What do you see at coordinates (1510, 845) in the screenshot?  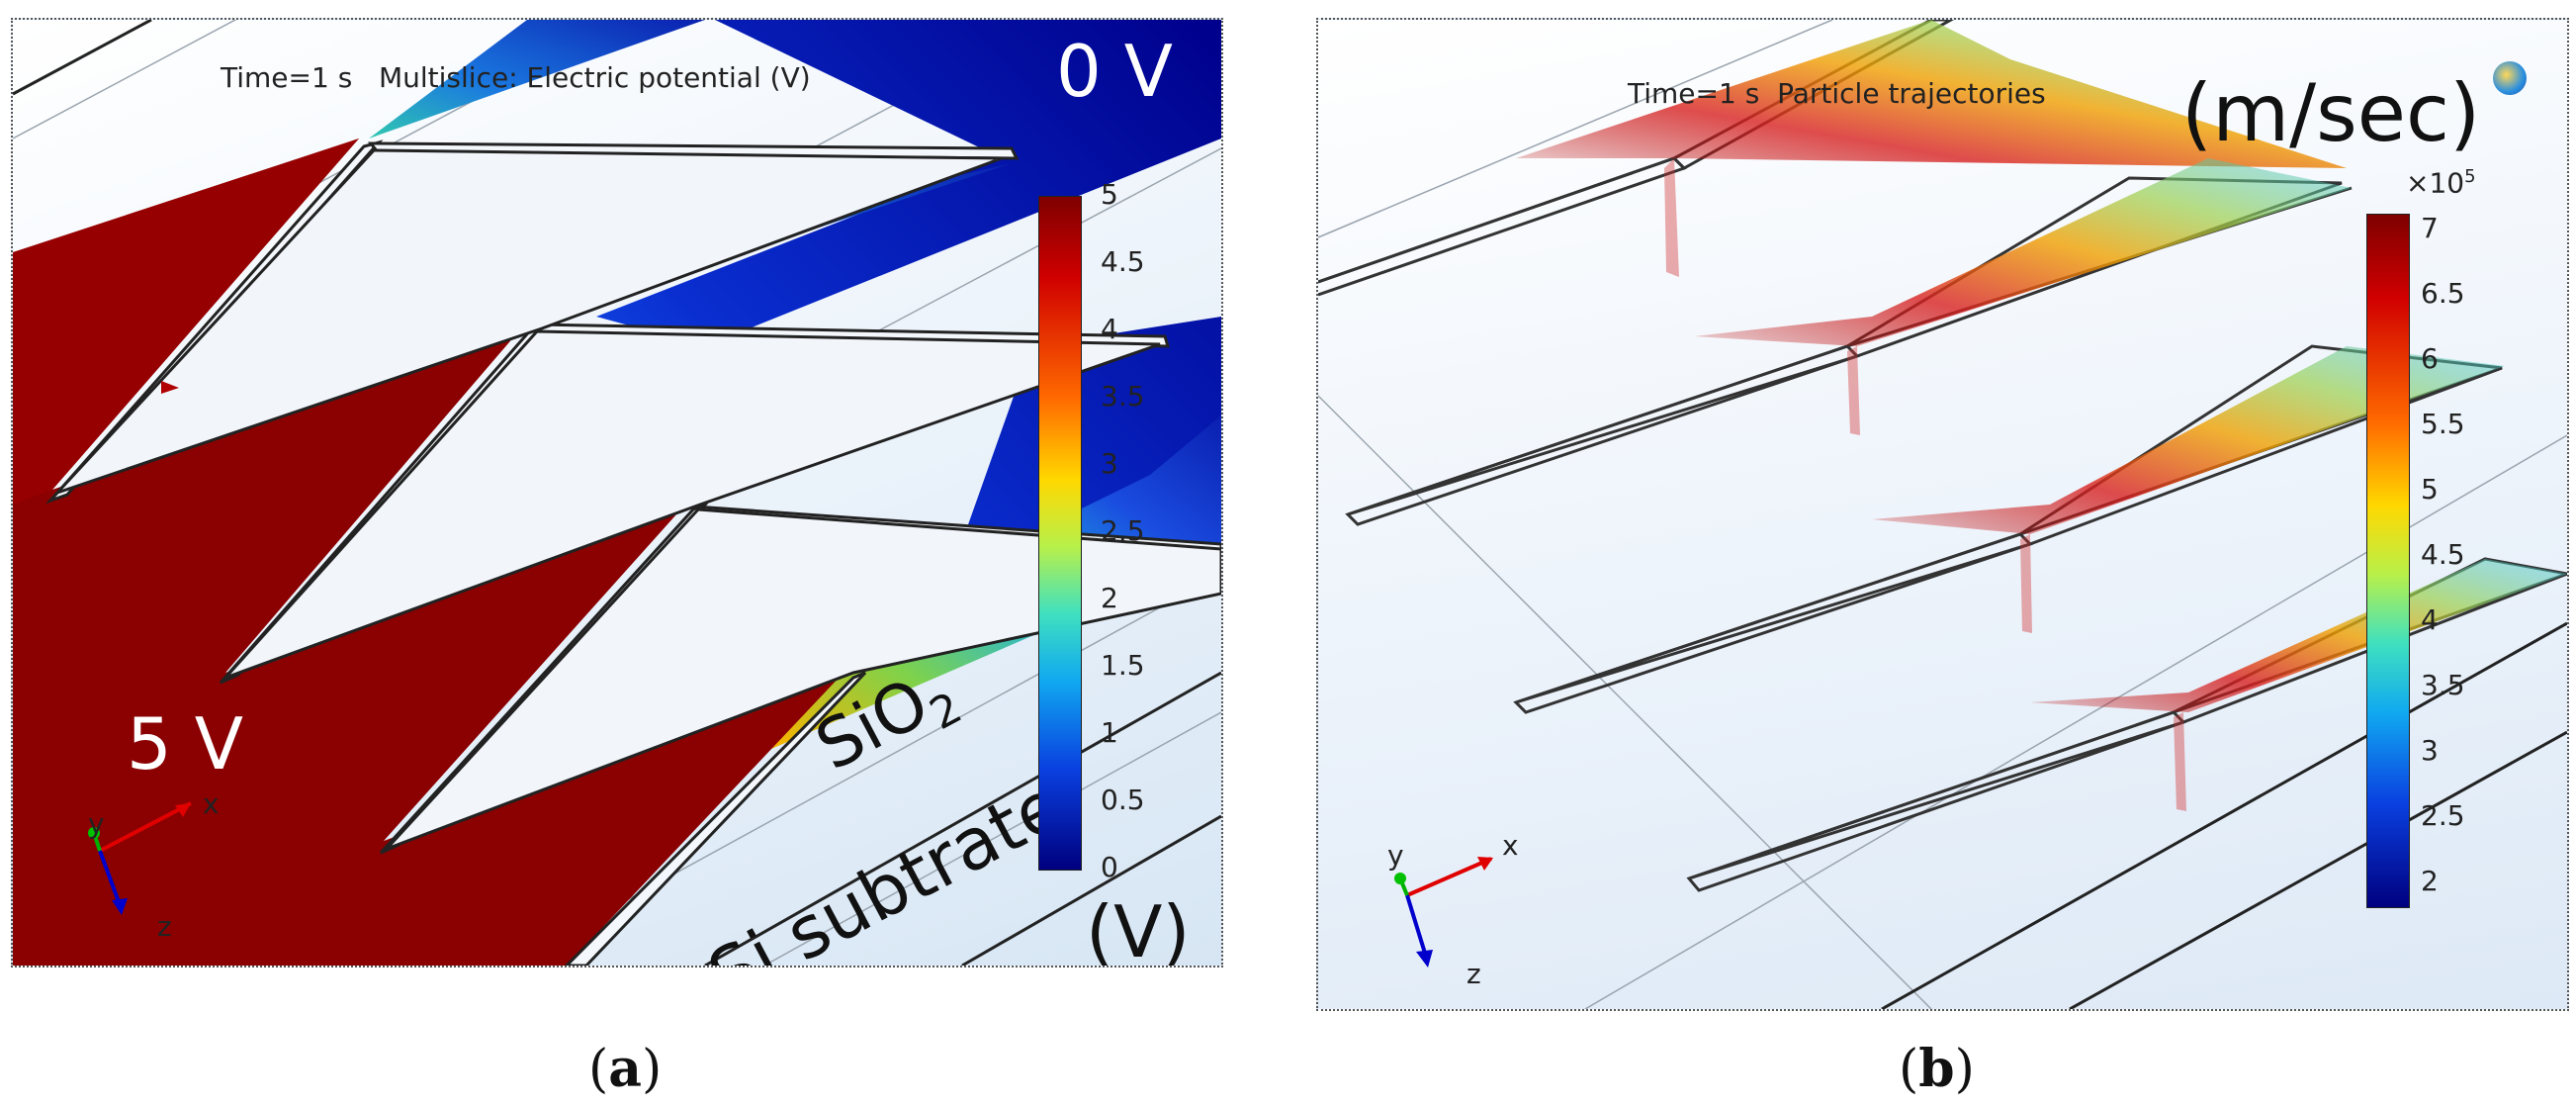 I see `b-axis-label-x: x` at bounding box center [1510, 845].